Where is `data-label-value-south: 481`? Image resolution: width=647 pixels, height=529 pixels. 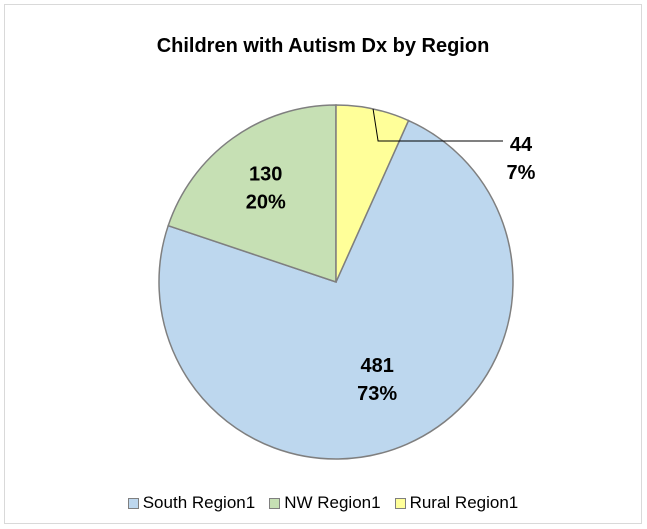
data-label-value-south: 481 is located at coordinates (376, 366).